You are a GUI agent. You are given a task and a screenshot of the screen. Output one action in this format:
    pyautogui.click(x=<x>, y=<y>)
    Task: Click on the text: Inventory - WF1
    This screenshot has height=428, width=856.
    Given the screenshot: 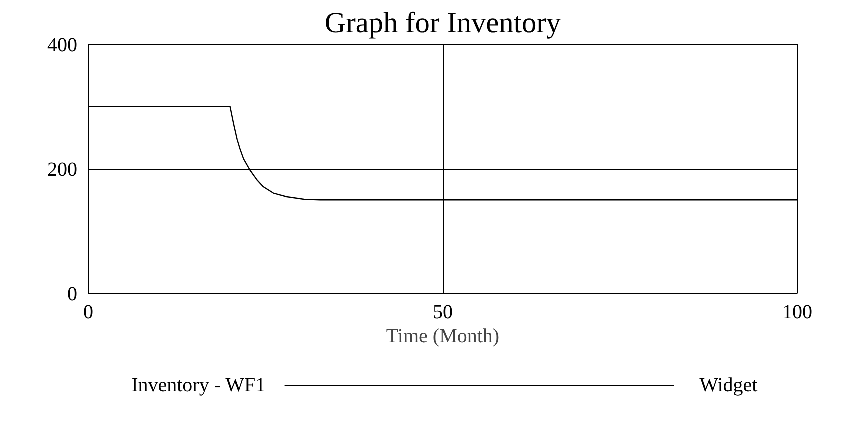 What is the action you would take?
    pyautogui.click(x=199, y=385)
    